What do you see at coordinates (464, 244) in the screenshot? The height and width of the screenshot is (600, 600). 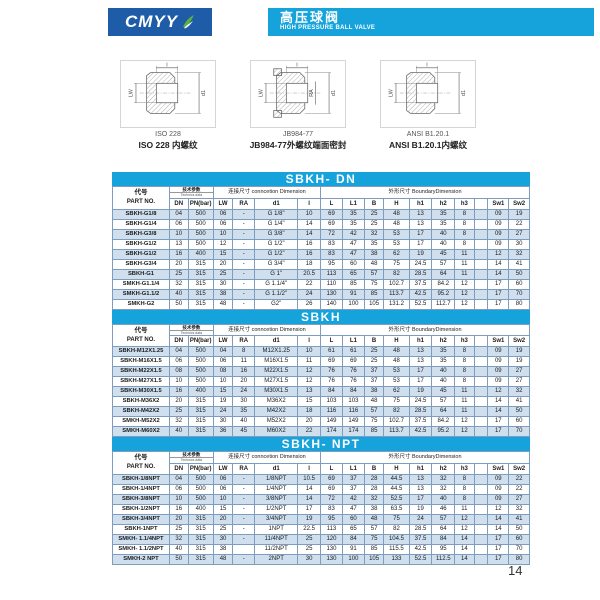 I see `value-cell: 8` at bounding box center [464, 244].